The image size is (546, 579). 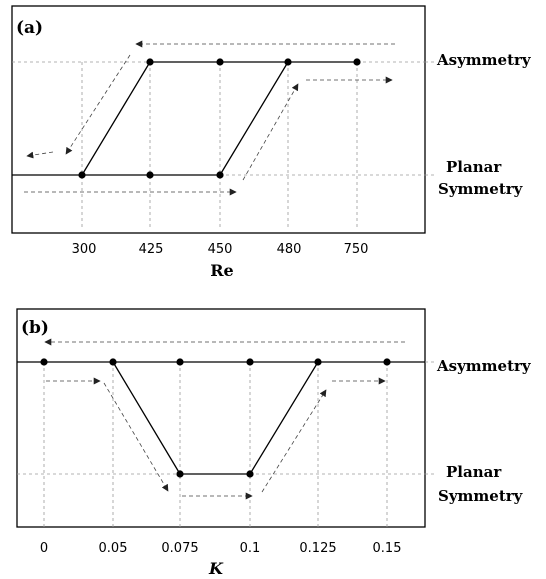 What do you see at coordinates (484, 366) in the screenshot?
I see `panel-b-state-asymmetry: Asymmetry` at bounding box center [484, 366].